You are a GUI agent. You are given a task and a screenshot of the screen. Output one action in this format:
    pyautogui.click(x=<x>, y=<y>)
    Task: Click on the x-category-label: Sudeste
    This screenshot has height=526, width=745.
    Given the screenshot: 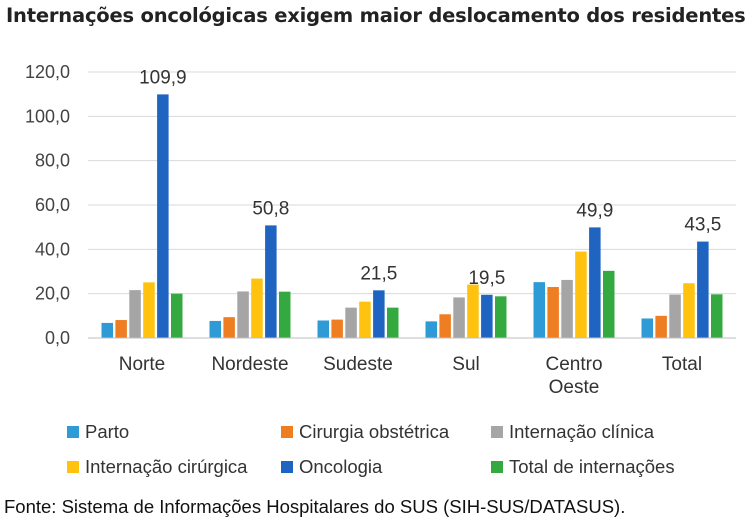 What is the action you would take?
    pyautogui.click(x=358, y=364)
    